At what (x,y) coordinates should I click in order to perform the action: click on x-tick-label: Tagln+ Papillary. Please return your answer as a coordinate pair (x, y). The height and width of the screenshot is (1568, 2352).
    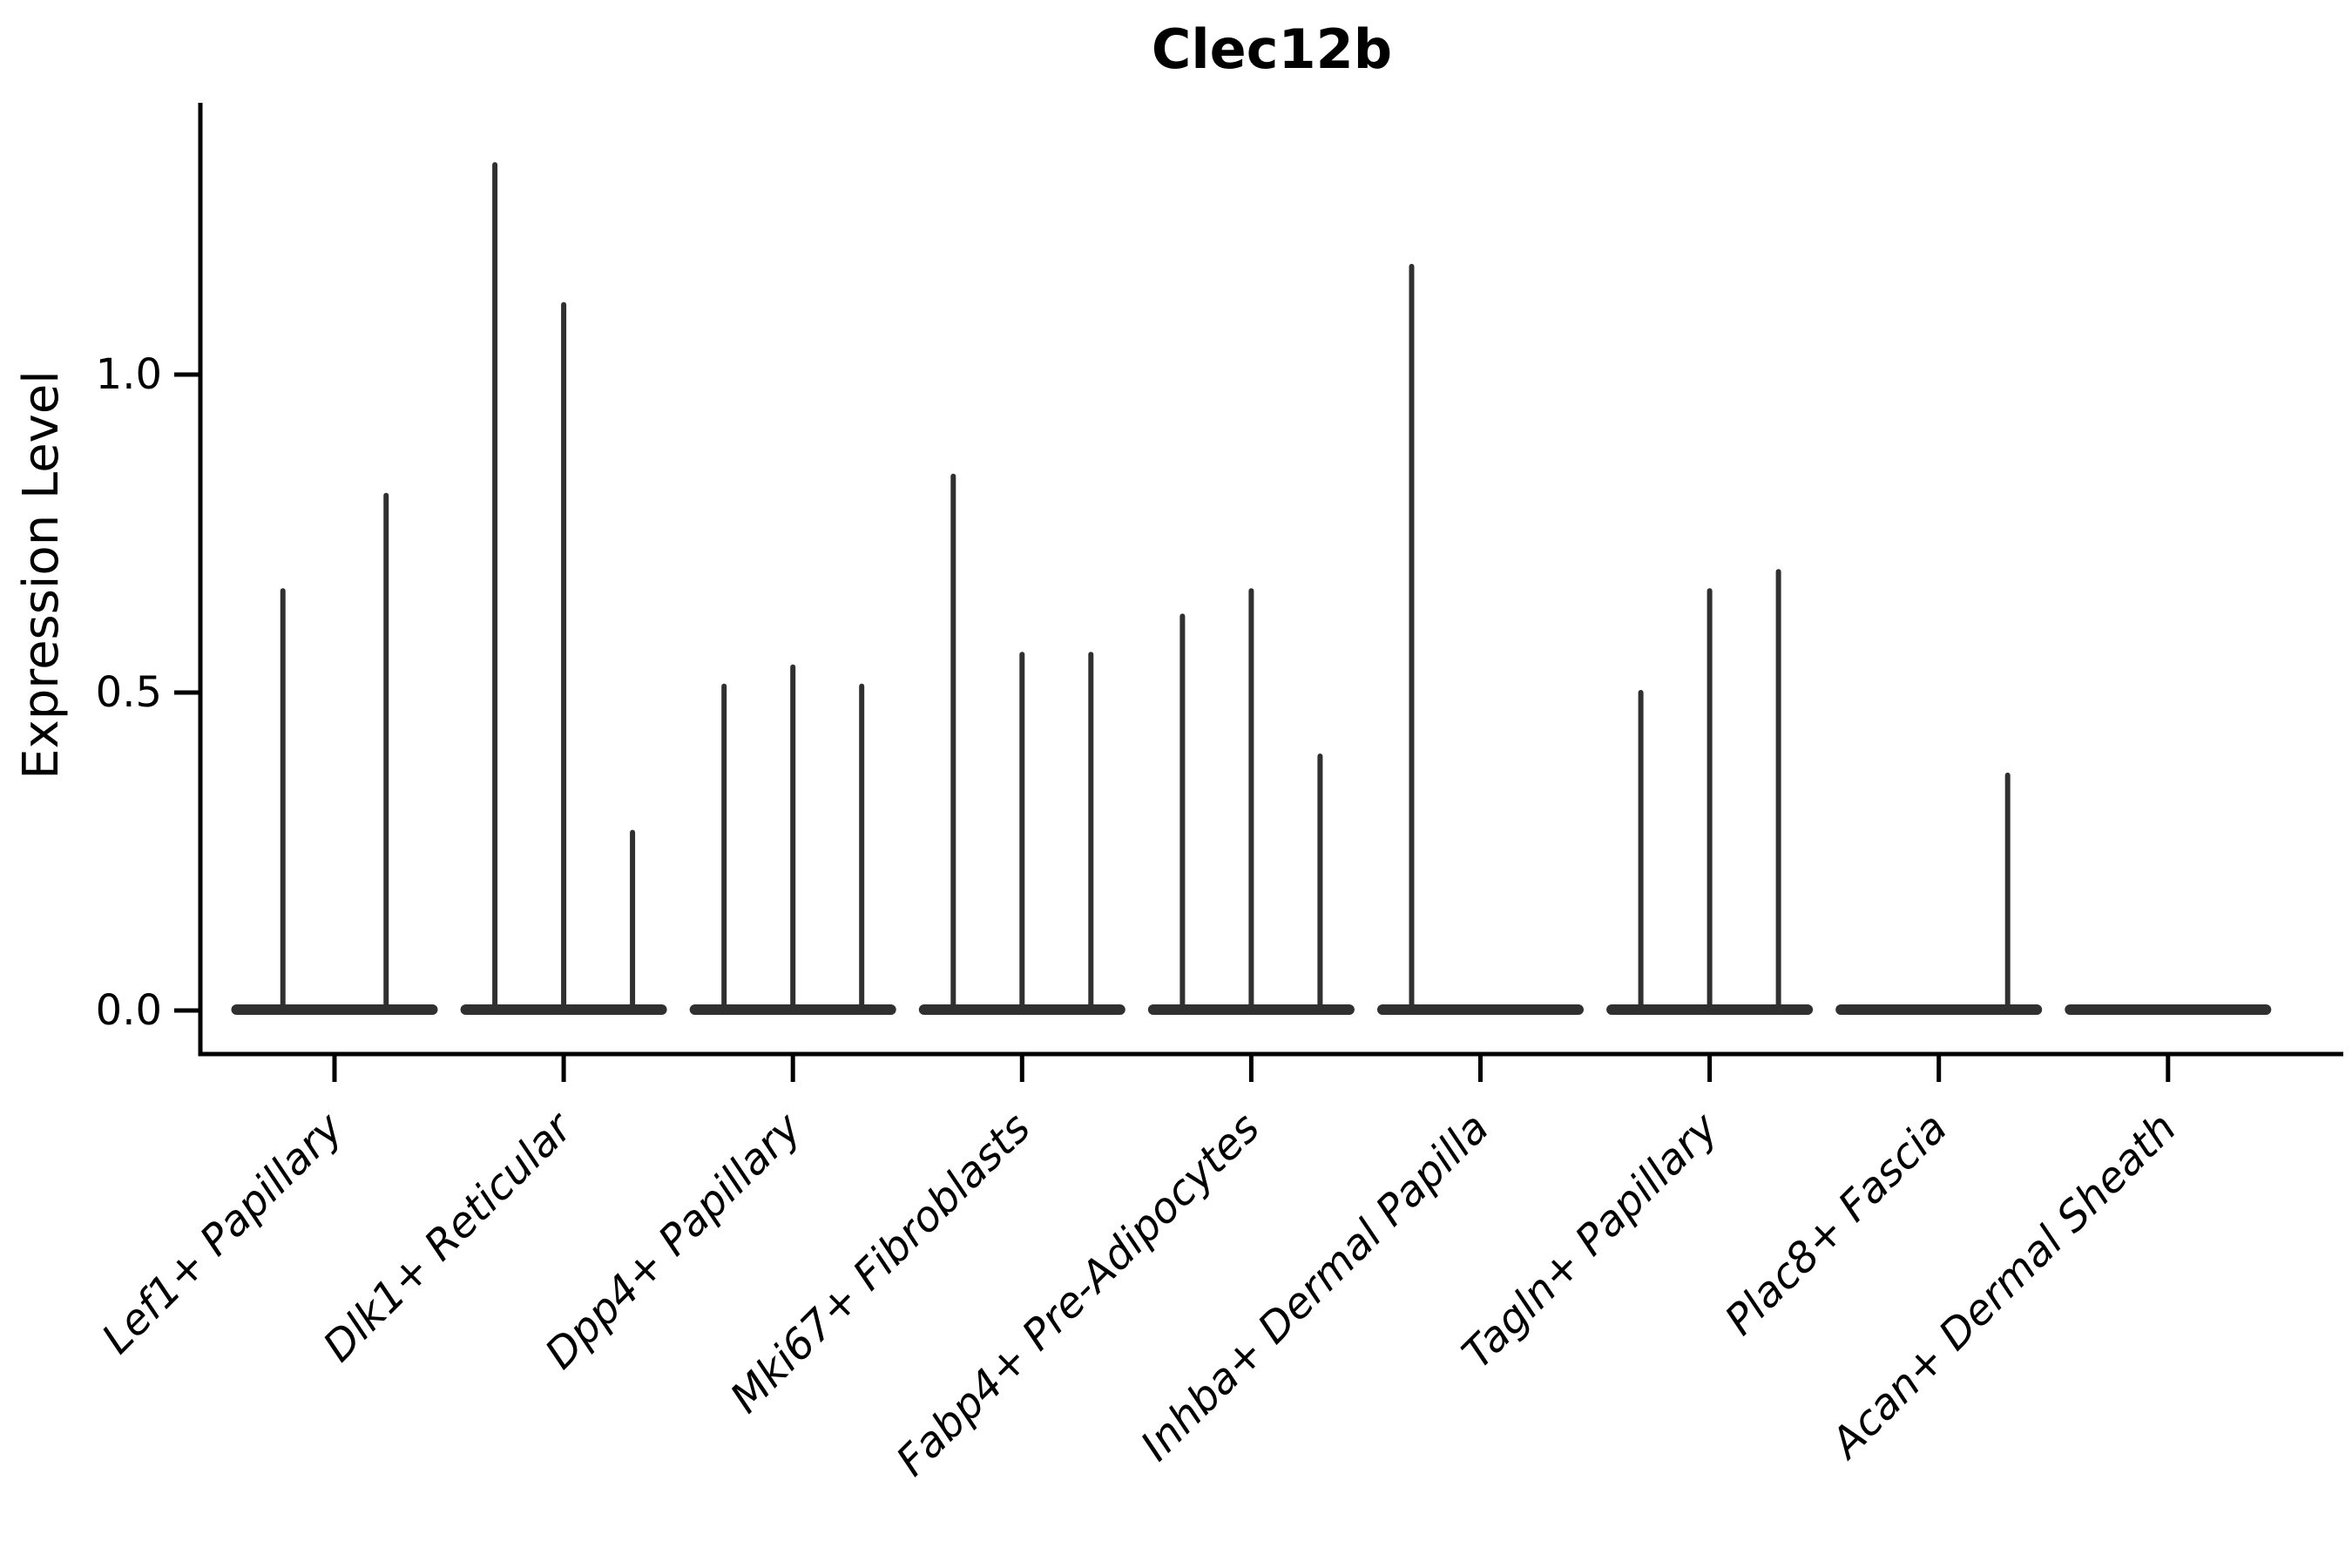
    Looking at the image, I should click on (1590, 1241).